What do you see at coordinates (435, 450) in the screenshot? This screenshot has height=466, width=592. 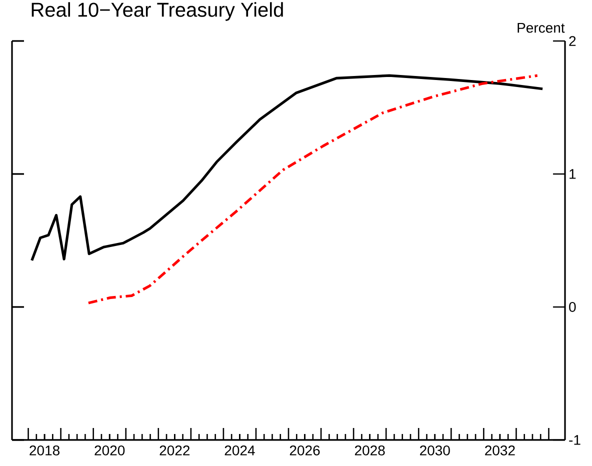 I see `x-tick-label: 2030` at bounding box center [435, 450].